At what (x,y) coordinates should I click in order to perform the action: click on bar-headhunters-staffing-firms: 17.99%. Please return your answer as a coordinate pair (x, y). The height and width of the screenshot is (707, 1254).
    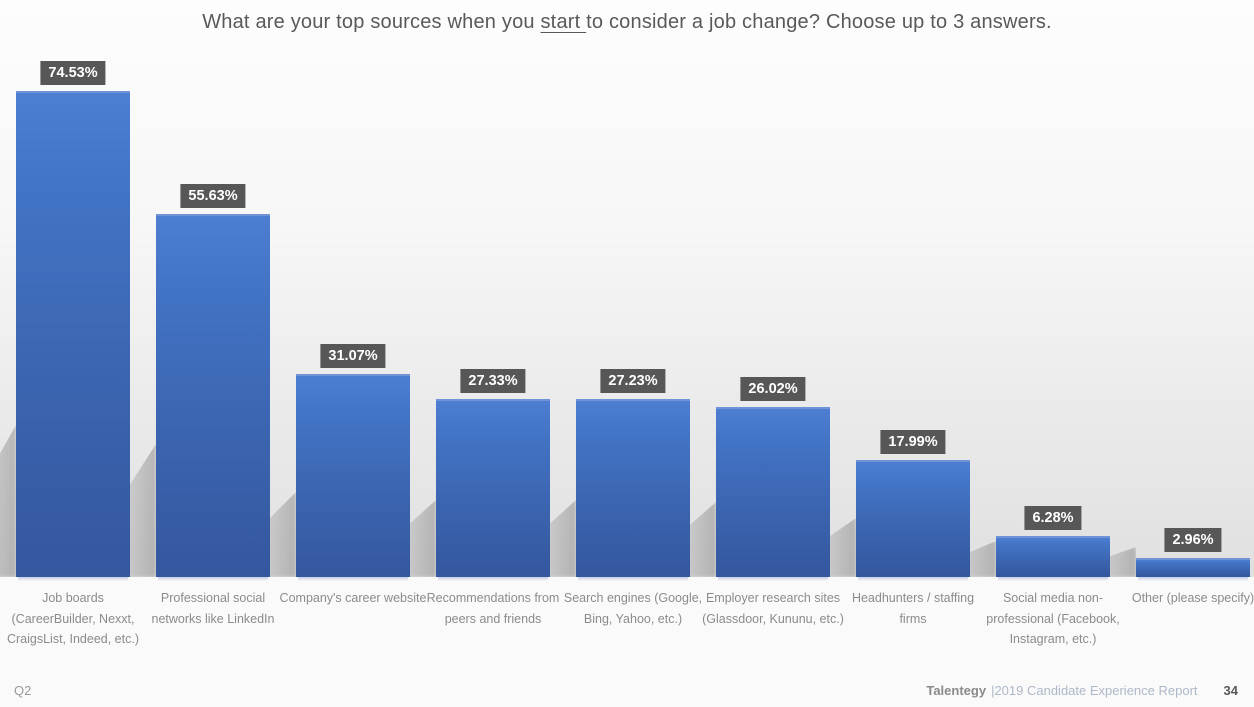
    Looking at the image, I should click on (884, 505).